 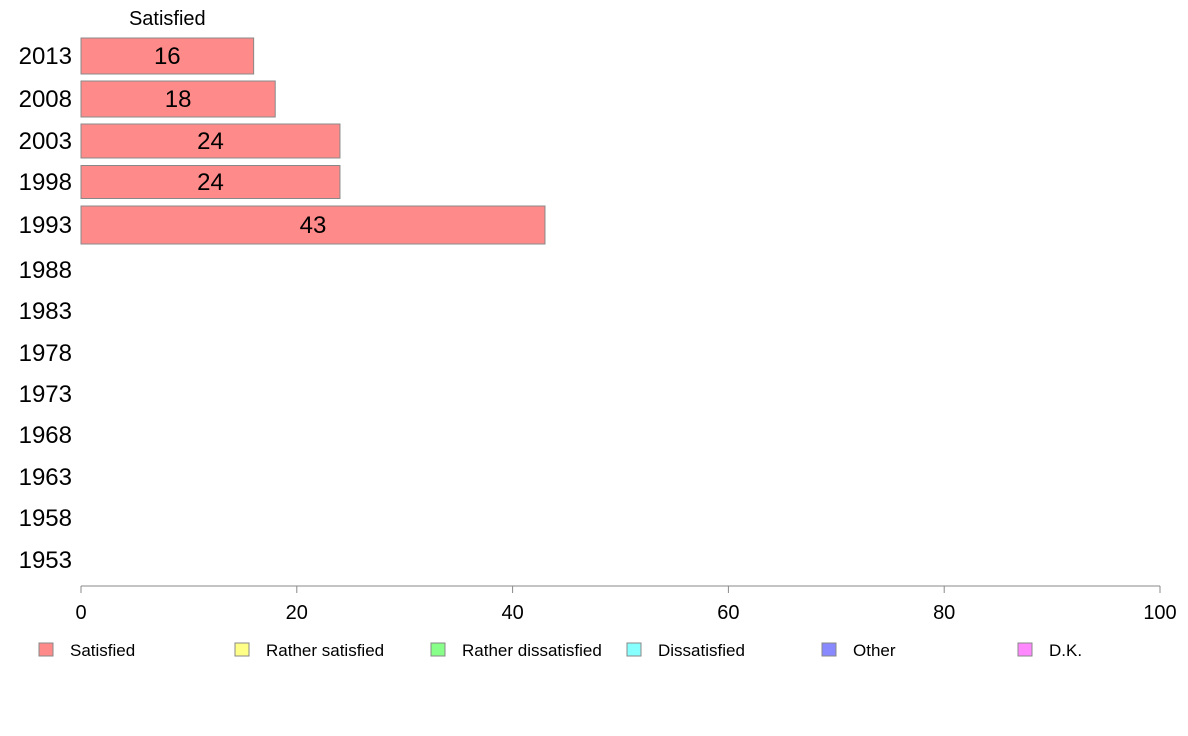 What do you see at coordinates (80, 613) in the screenshot?
I see `x-tick-label: 0` at bounding box center [80, 613].